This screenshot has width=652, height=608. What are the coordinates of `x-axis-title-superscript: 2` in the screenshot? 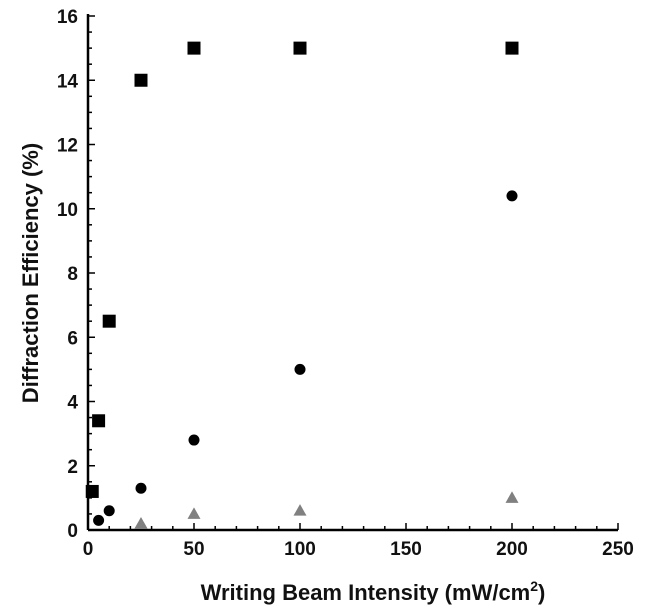 It's located at (534, 586).